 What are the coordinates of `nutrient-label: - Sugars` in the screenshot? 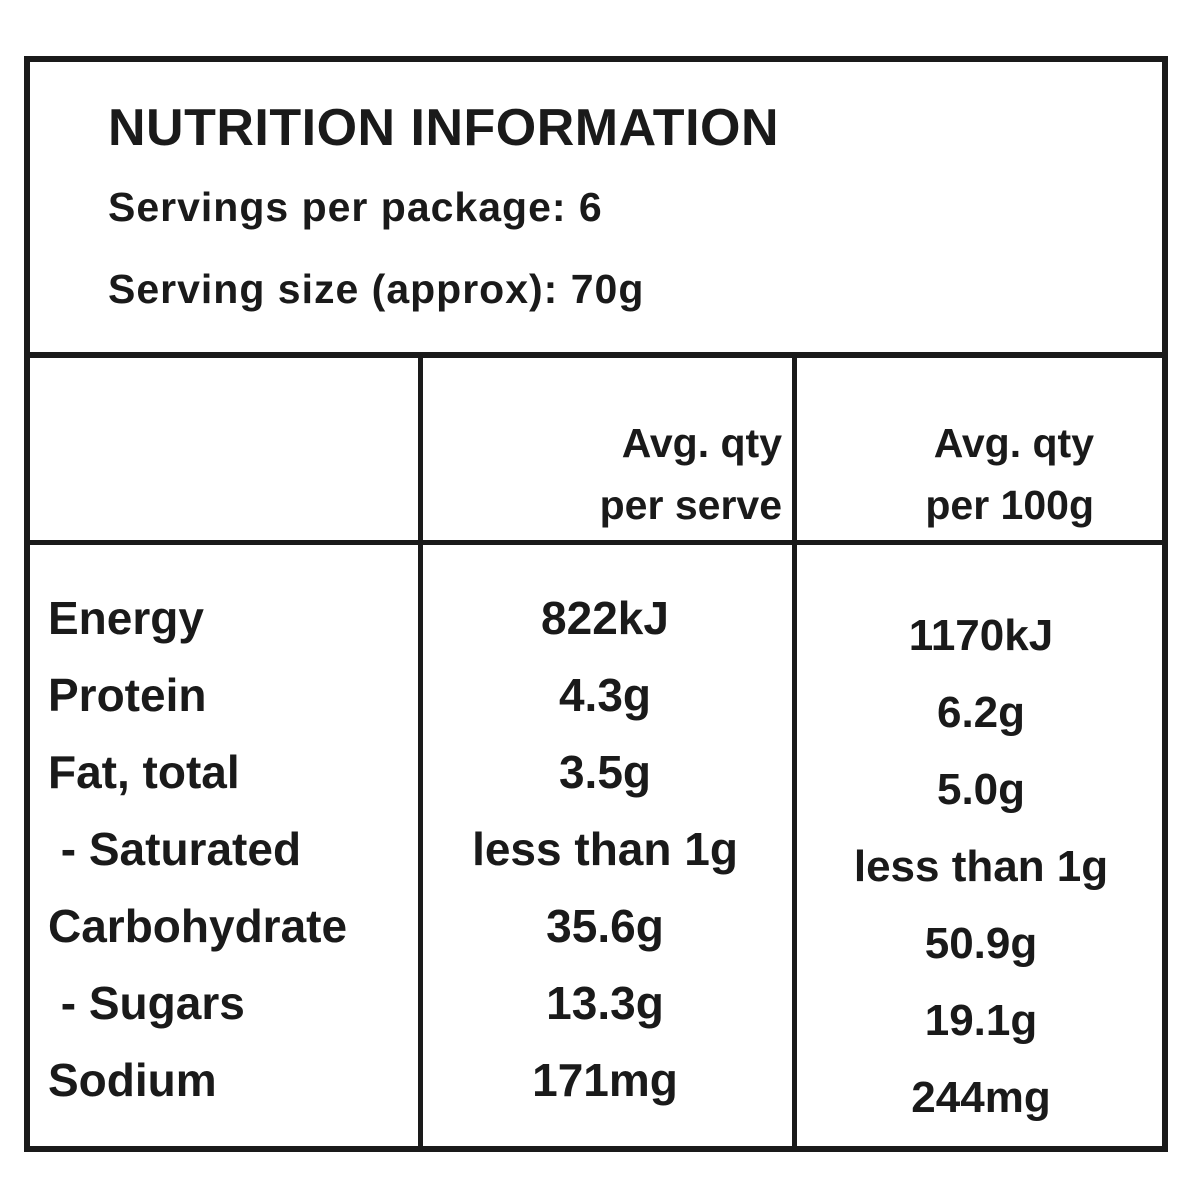 It's located at (146, 1003).